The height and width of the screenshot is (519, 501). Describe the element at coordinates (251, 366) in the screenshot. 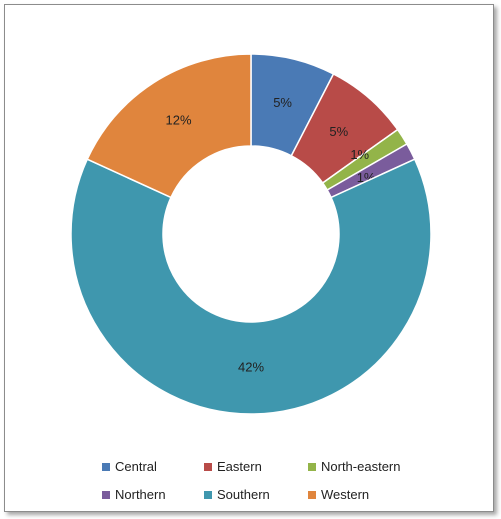

I see `data-label-southern: 42%` at that location.